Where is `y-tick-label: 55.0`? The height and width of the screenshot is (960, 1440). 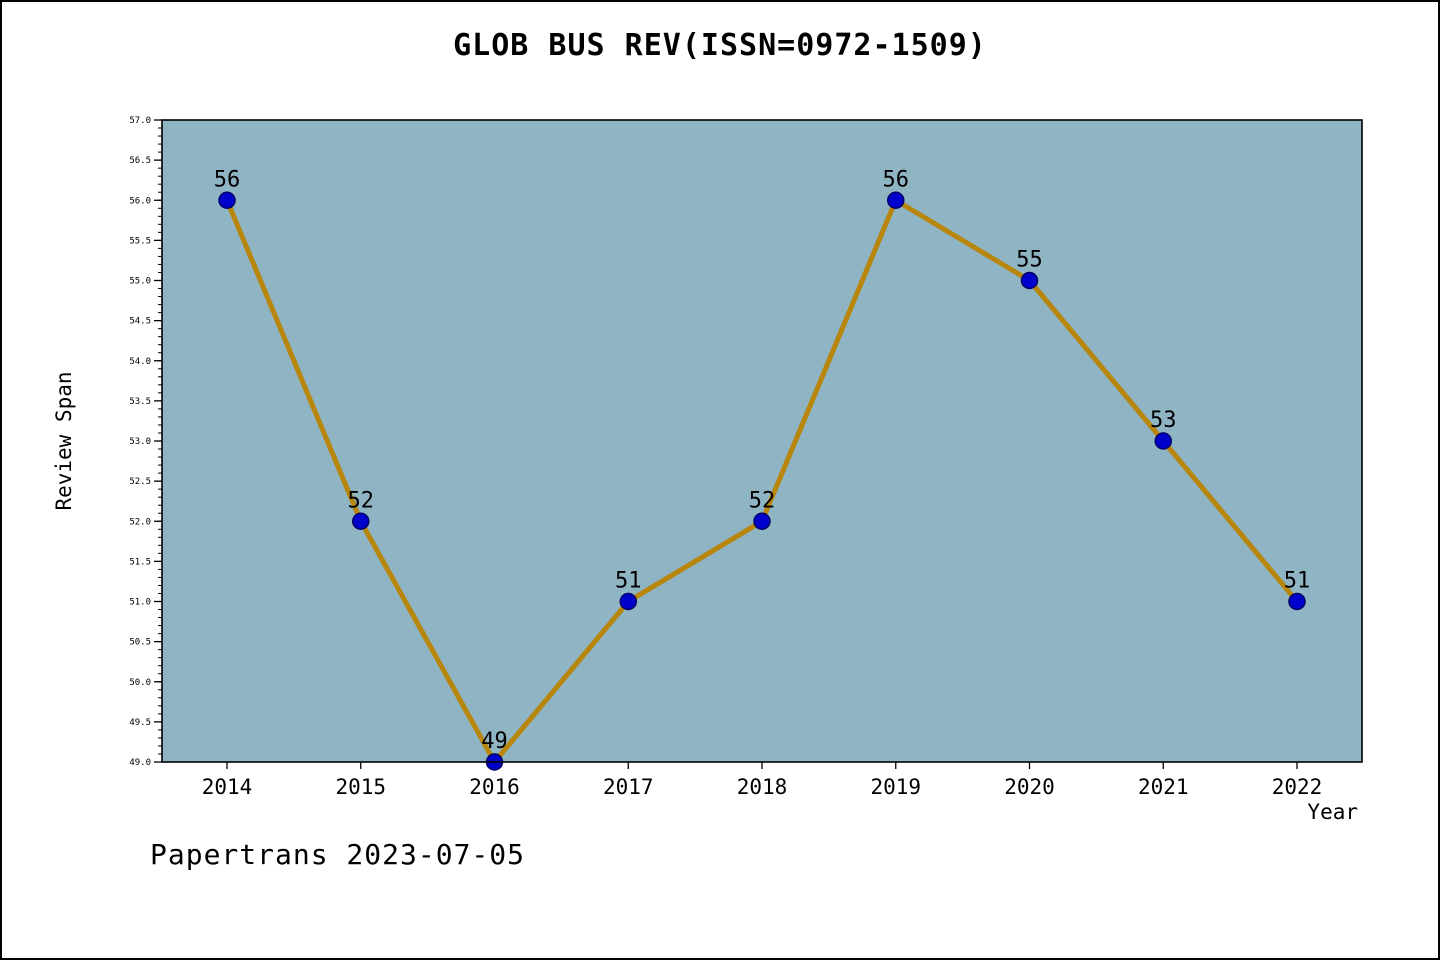
y-tick-label: 55.0 is located at coordinates (140, 282).